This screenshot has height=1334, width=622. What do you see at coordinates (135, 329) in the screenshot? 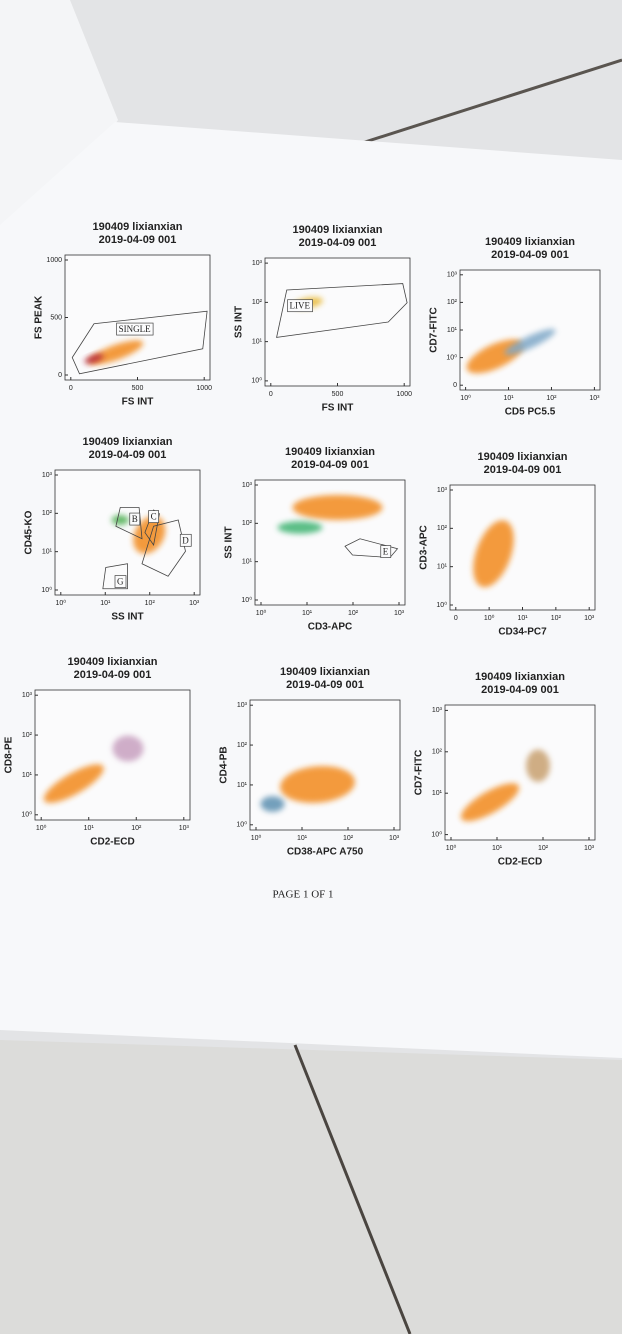
I see `gate-label: SINGLE` at bounding box center [135, 329].